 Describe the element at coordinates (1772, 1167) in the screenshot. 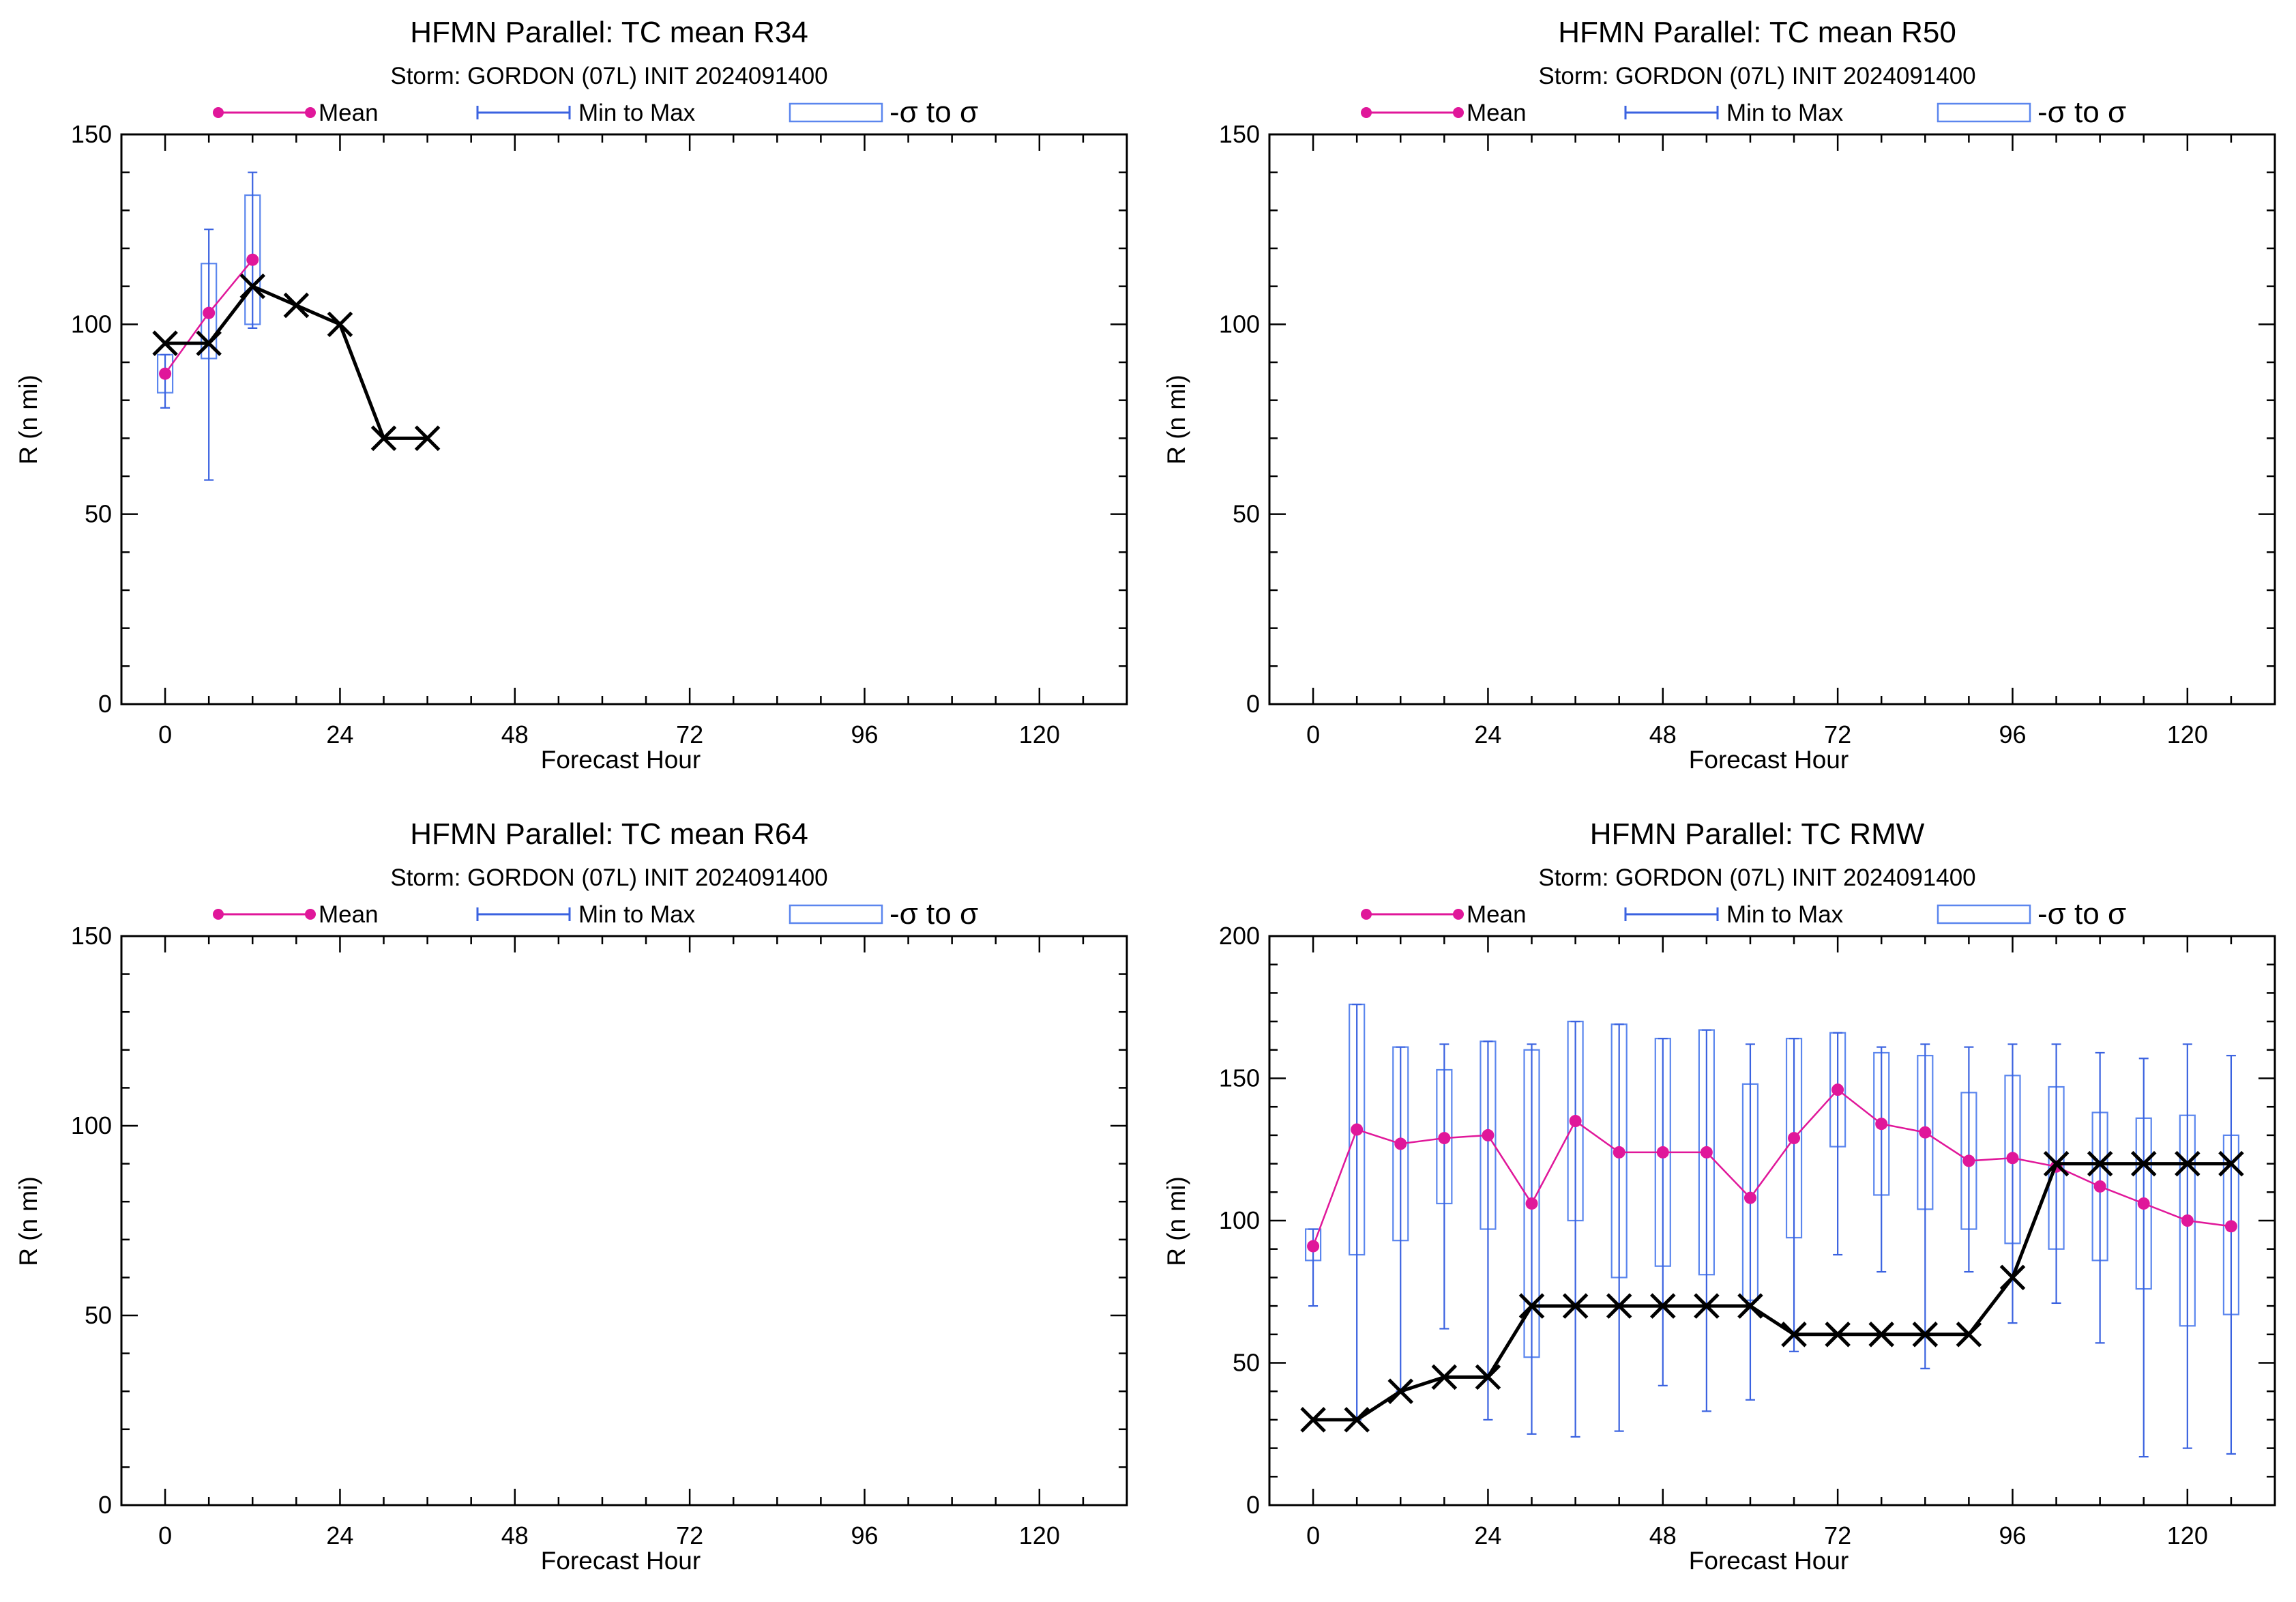

I see `mean-series-line` at that location.